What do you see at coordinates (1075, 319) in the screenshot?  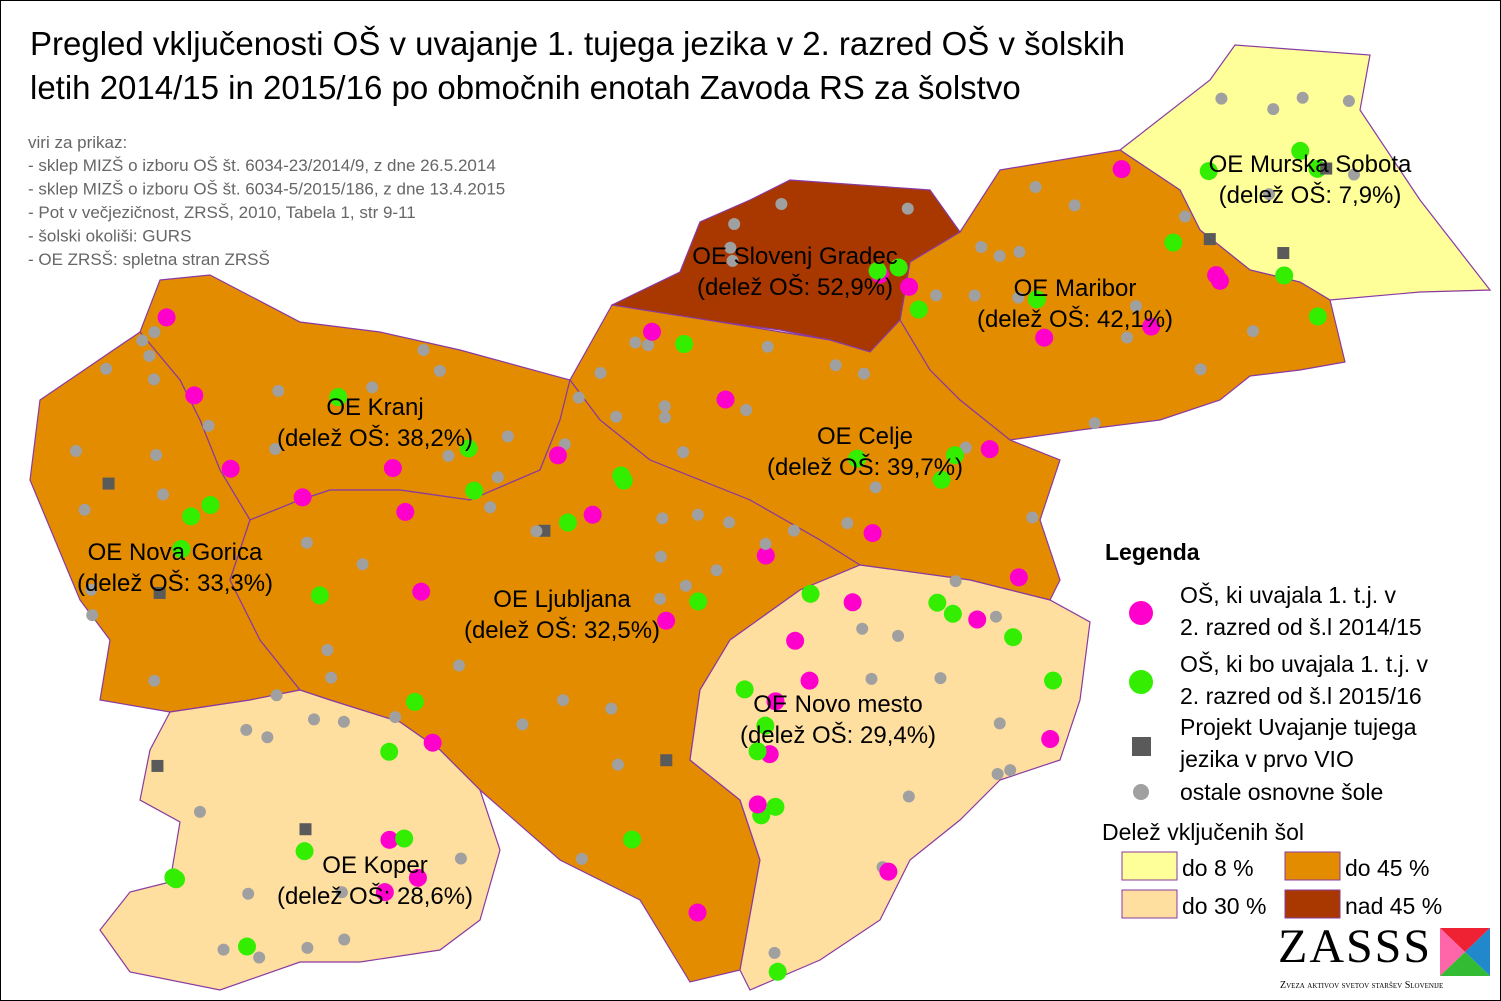 I see `region-share: (delež OŠ: 42,1%)` at bounding box center [1075, 319].